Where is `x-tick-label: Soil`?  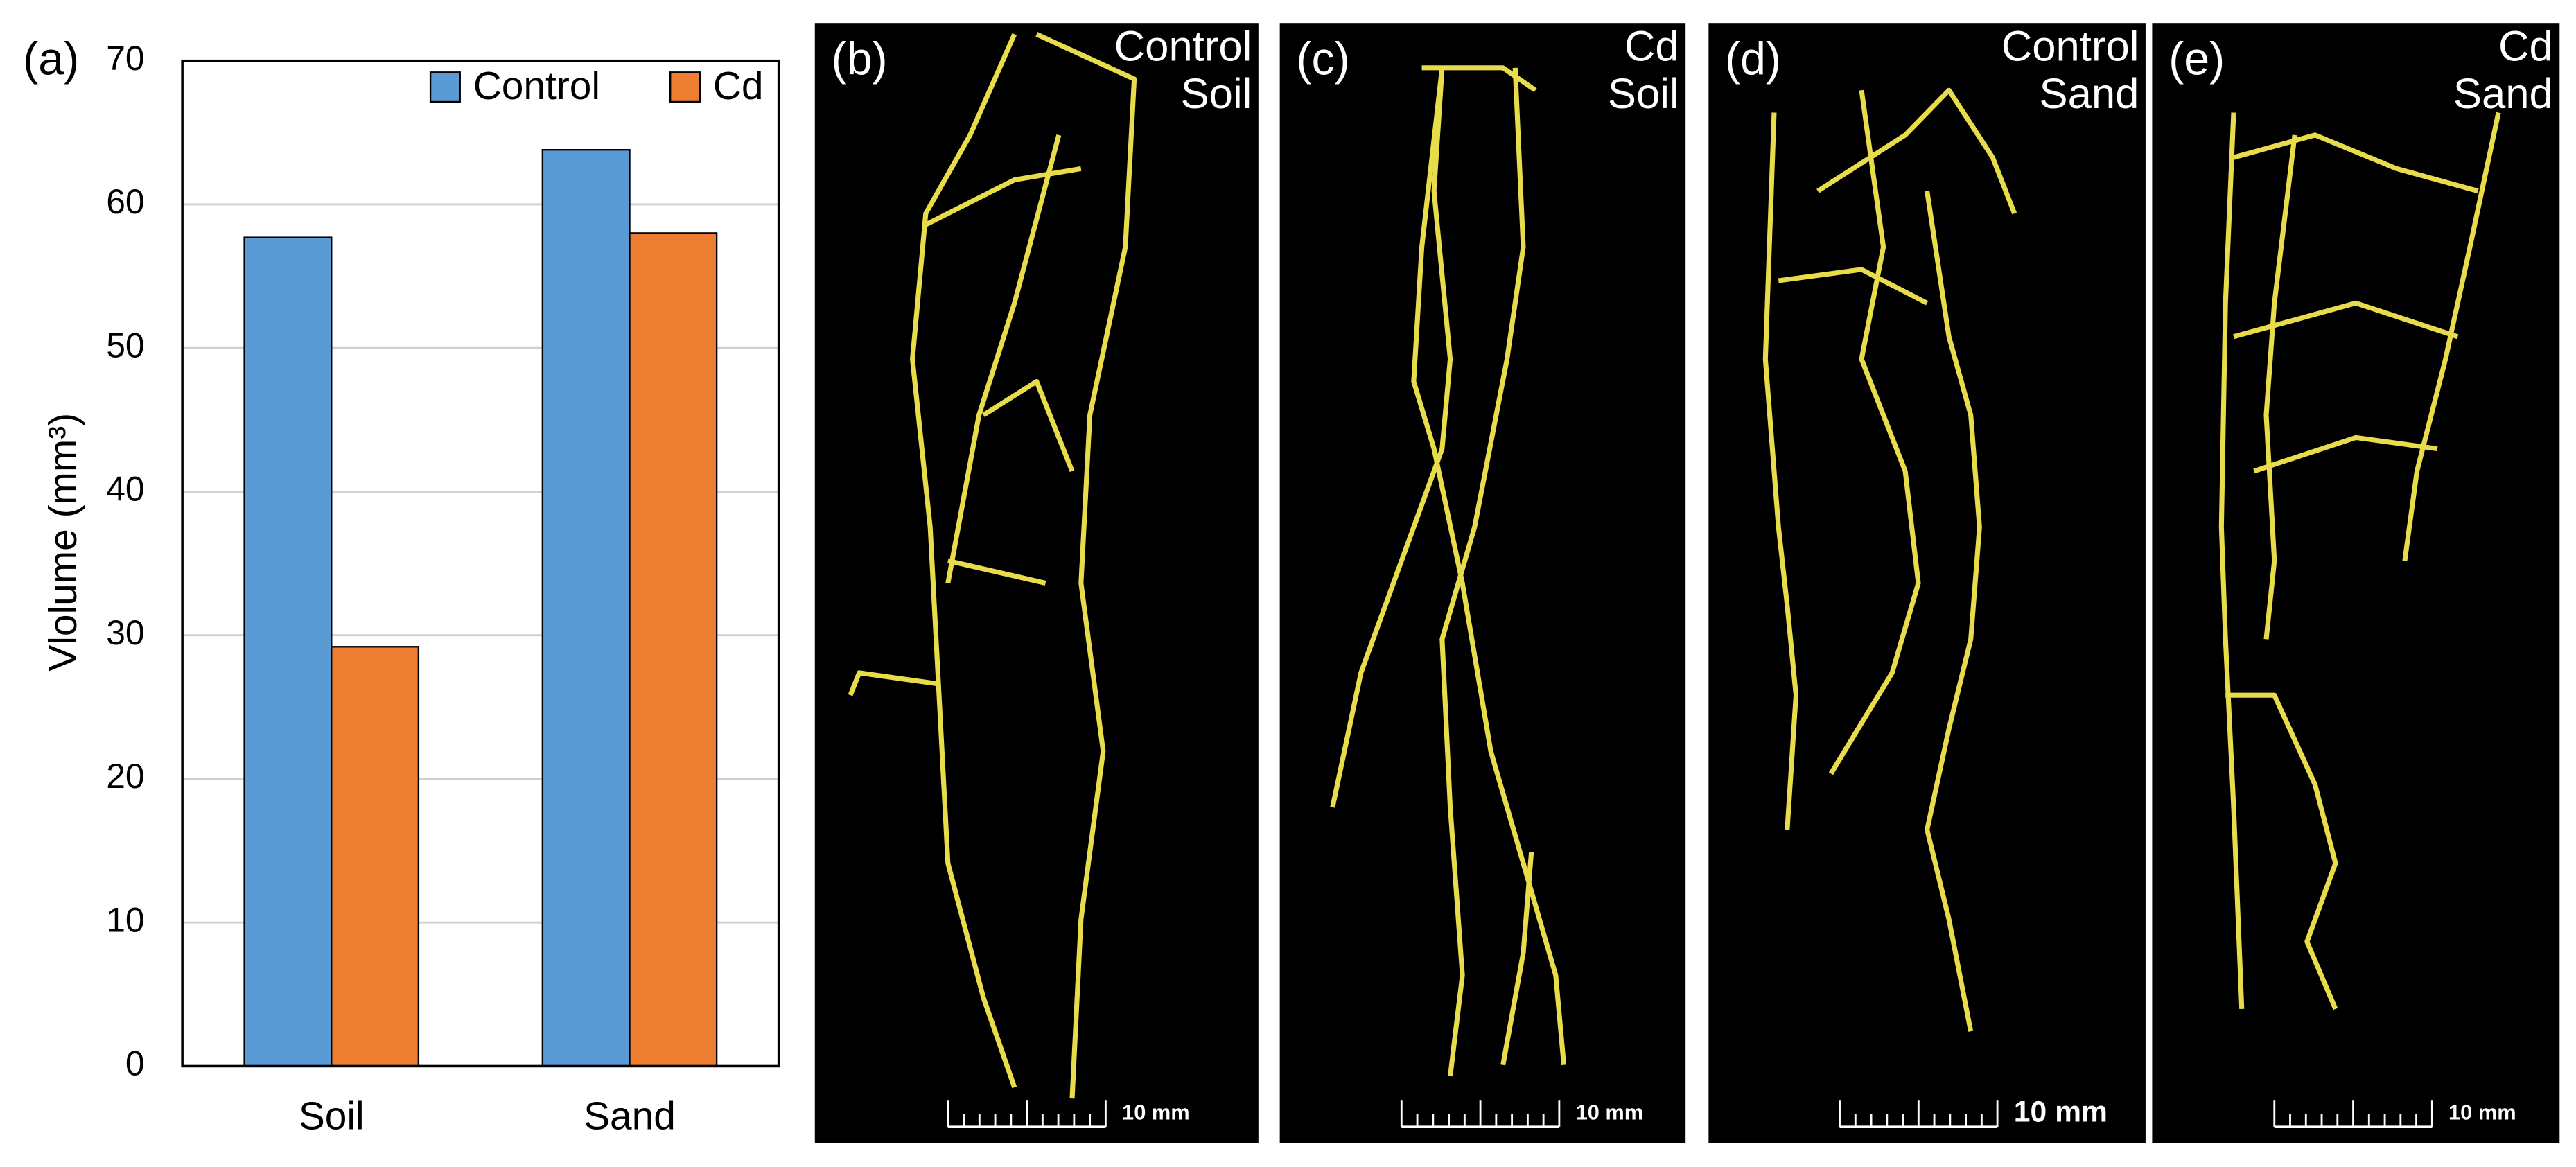
x-tick-label: Soil is located at coordinates (332, 1116).